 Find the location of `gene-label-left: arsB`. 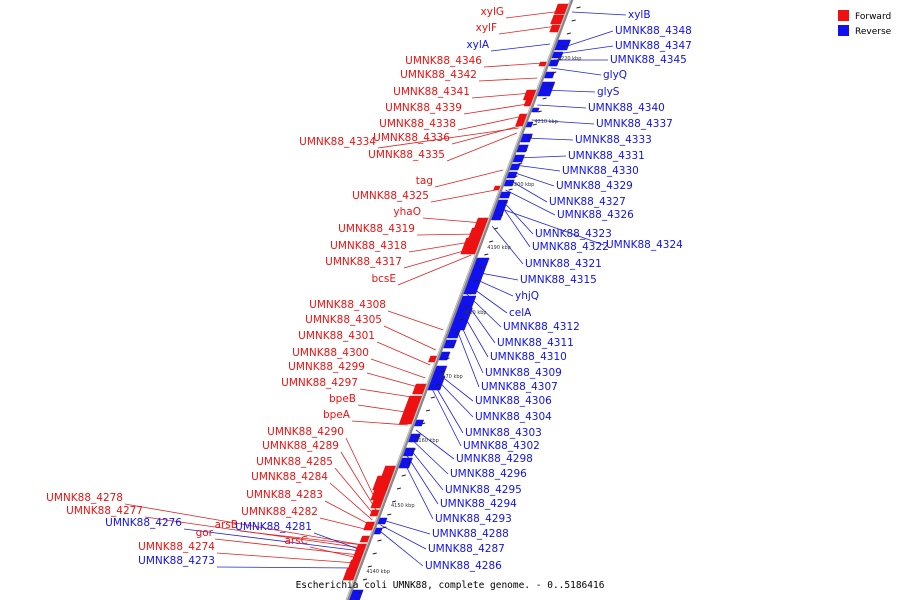

gene-label-left: arsB is located at coordinates (226, 525).